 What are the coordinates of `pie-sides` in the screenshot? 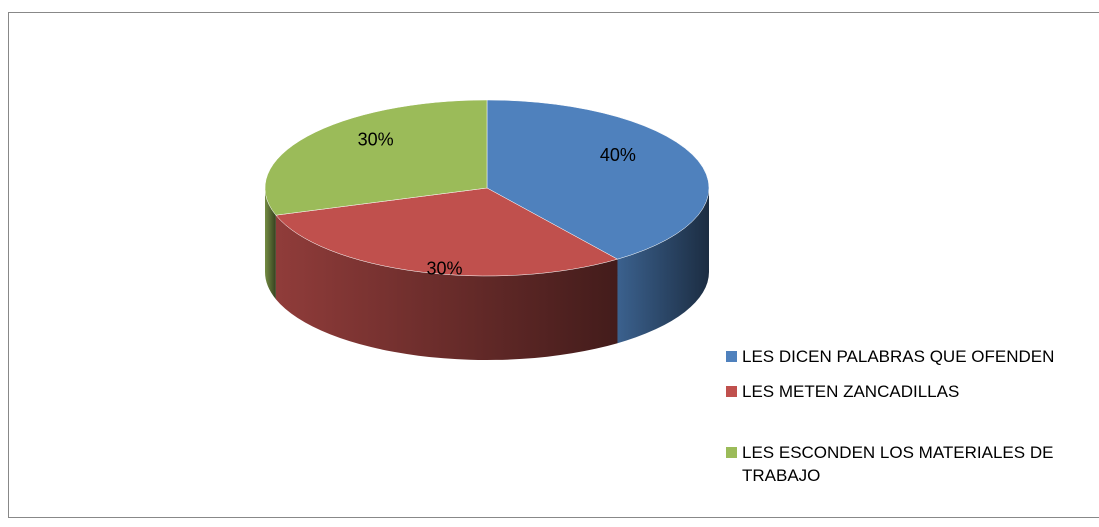 It's located at (487, 274).